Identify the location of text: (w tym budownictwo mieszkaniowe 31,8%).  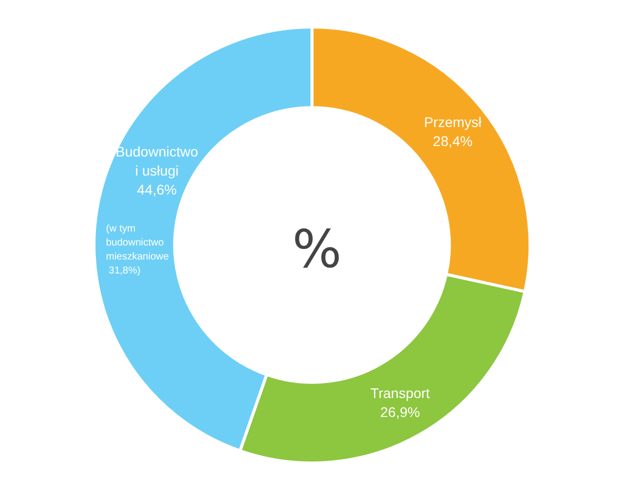
(138, 250).